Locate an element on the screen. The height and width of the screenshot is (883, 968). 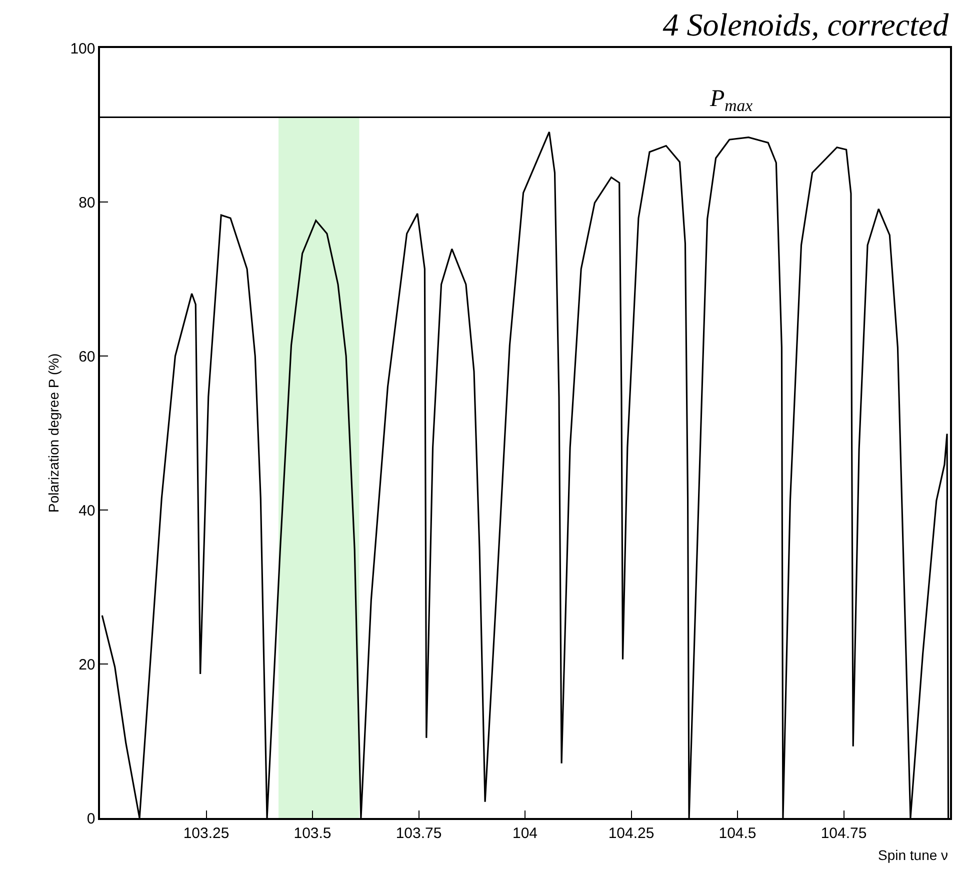
y-tick-label: 20 is located at coordinates (87, 665).